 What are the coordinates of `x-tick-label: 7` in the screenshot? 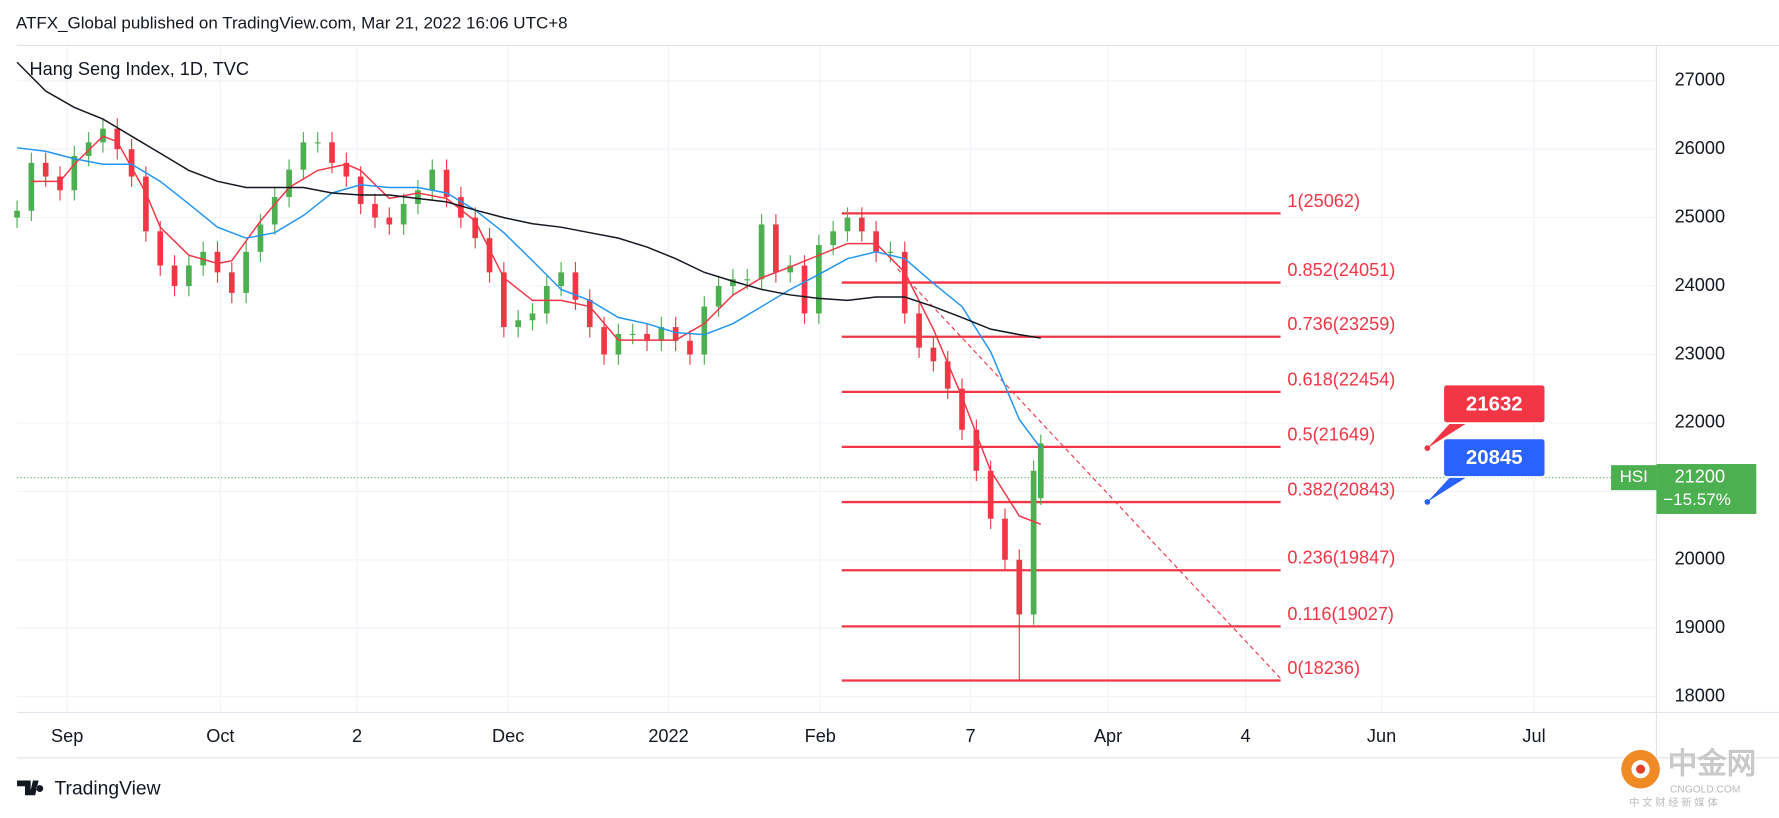 It's located at (971, 736).